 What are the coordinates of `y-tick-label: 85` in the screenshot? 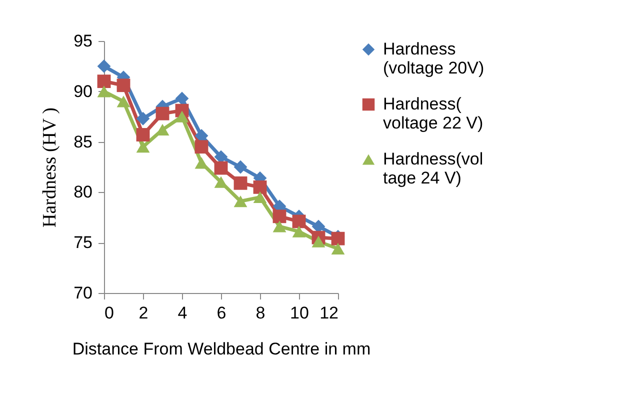 It's located at (83, 142).